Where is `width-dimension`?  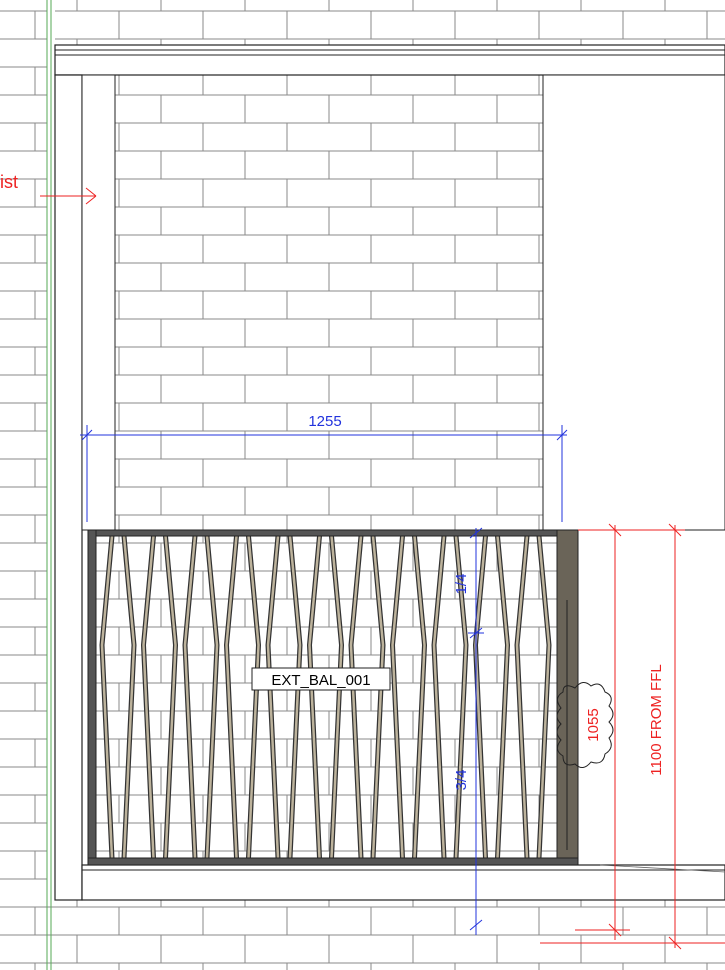
width-dimension is located at coordinates (324, 473).